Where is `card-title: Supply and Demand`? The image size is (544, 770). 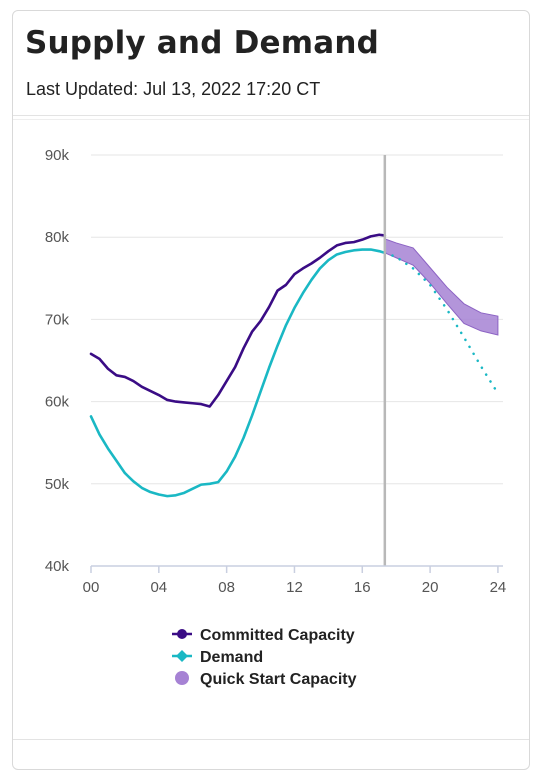 card-title: Supply and Demand is located at coordinates (202, 43).